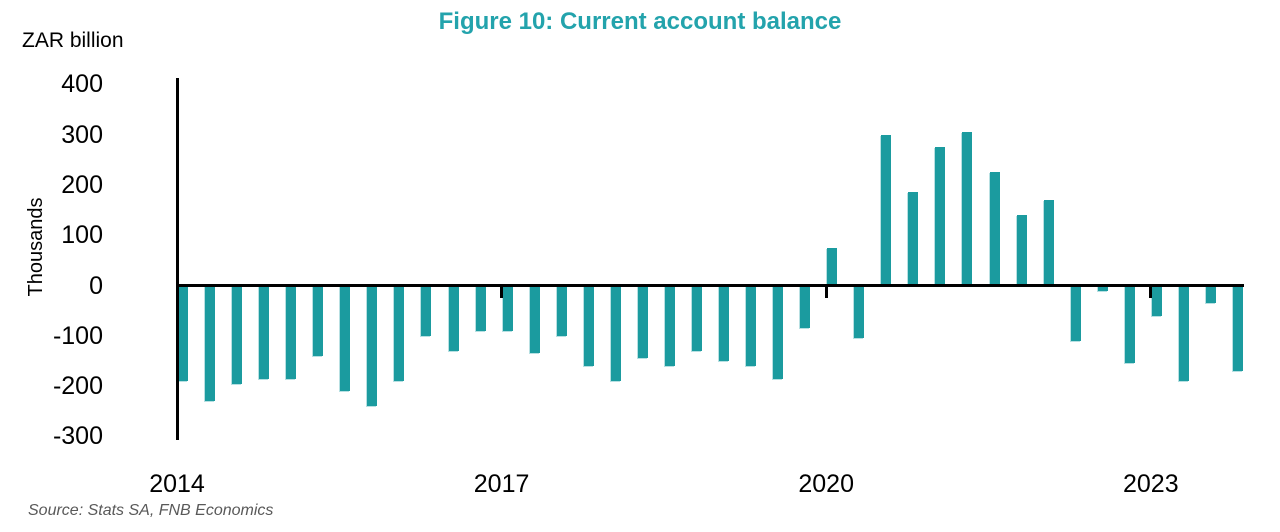 This screenshot has height=532, width=1280. Describe the element at coordinates (264, 332) in the screenshot. I see `bar-2014-q4` at that location.